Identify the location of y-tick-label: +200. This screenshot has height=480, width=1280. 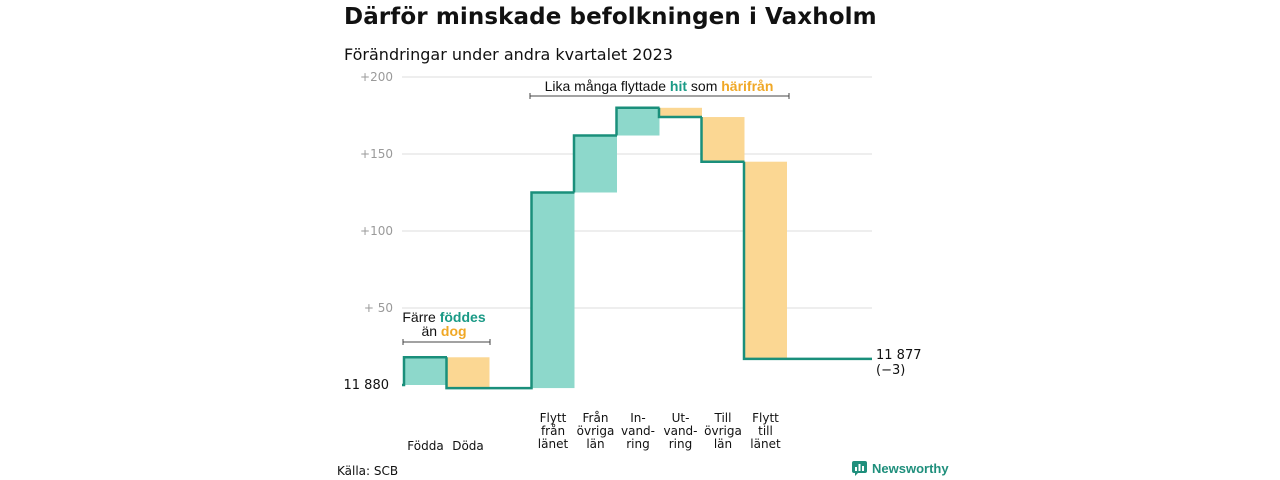
(376, 77).